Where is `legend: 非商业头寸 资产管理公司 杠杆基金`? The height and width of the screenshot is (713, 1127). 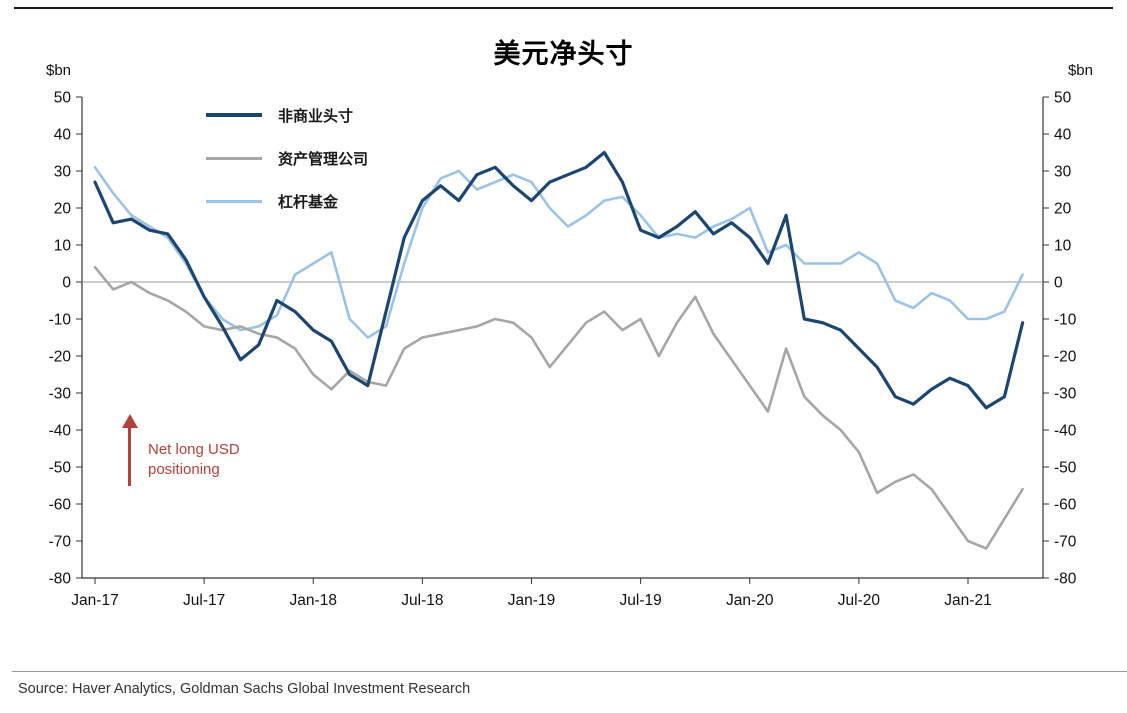 legend: 非商业头寸 资产管理公司 杠杆基金 is located at coordinates (287, 158).